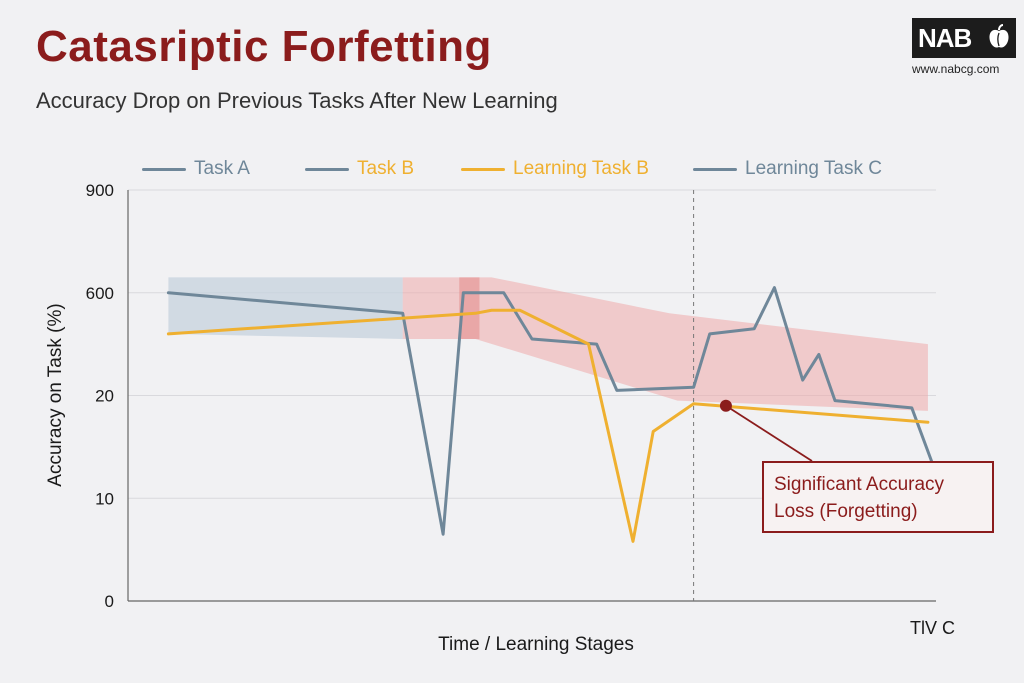 This screenshot has height=683, width=1024. I want to click on annotation-leader, so click(769, 433).